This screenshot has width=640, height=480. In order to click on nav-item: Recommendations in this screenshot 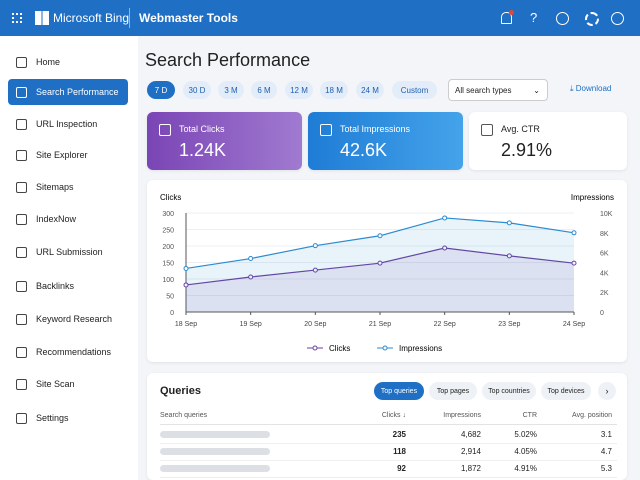, I will do `click(68, 352)`.